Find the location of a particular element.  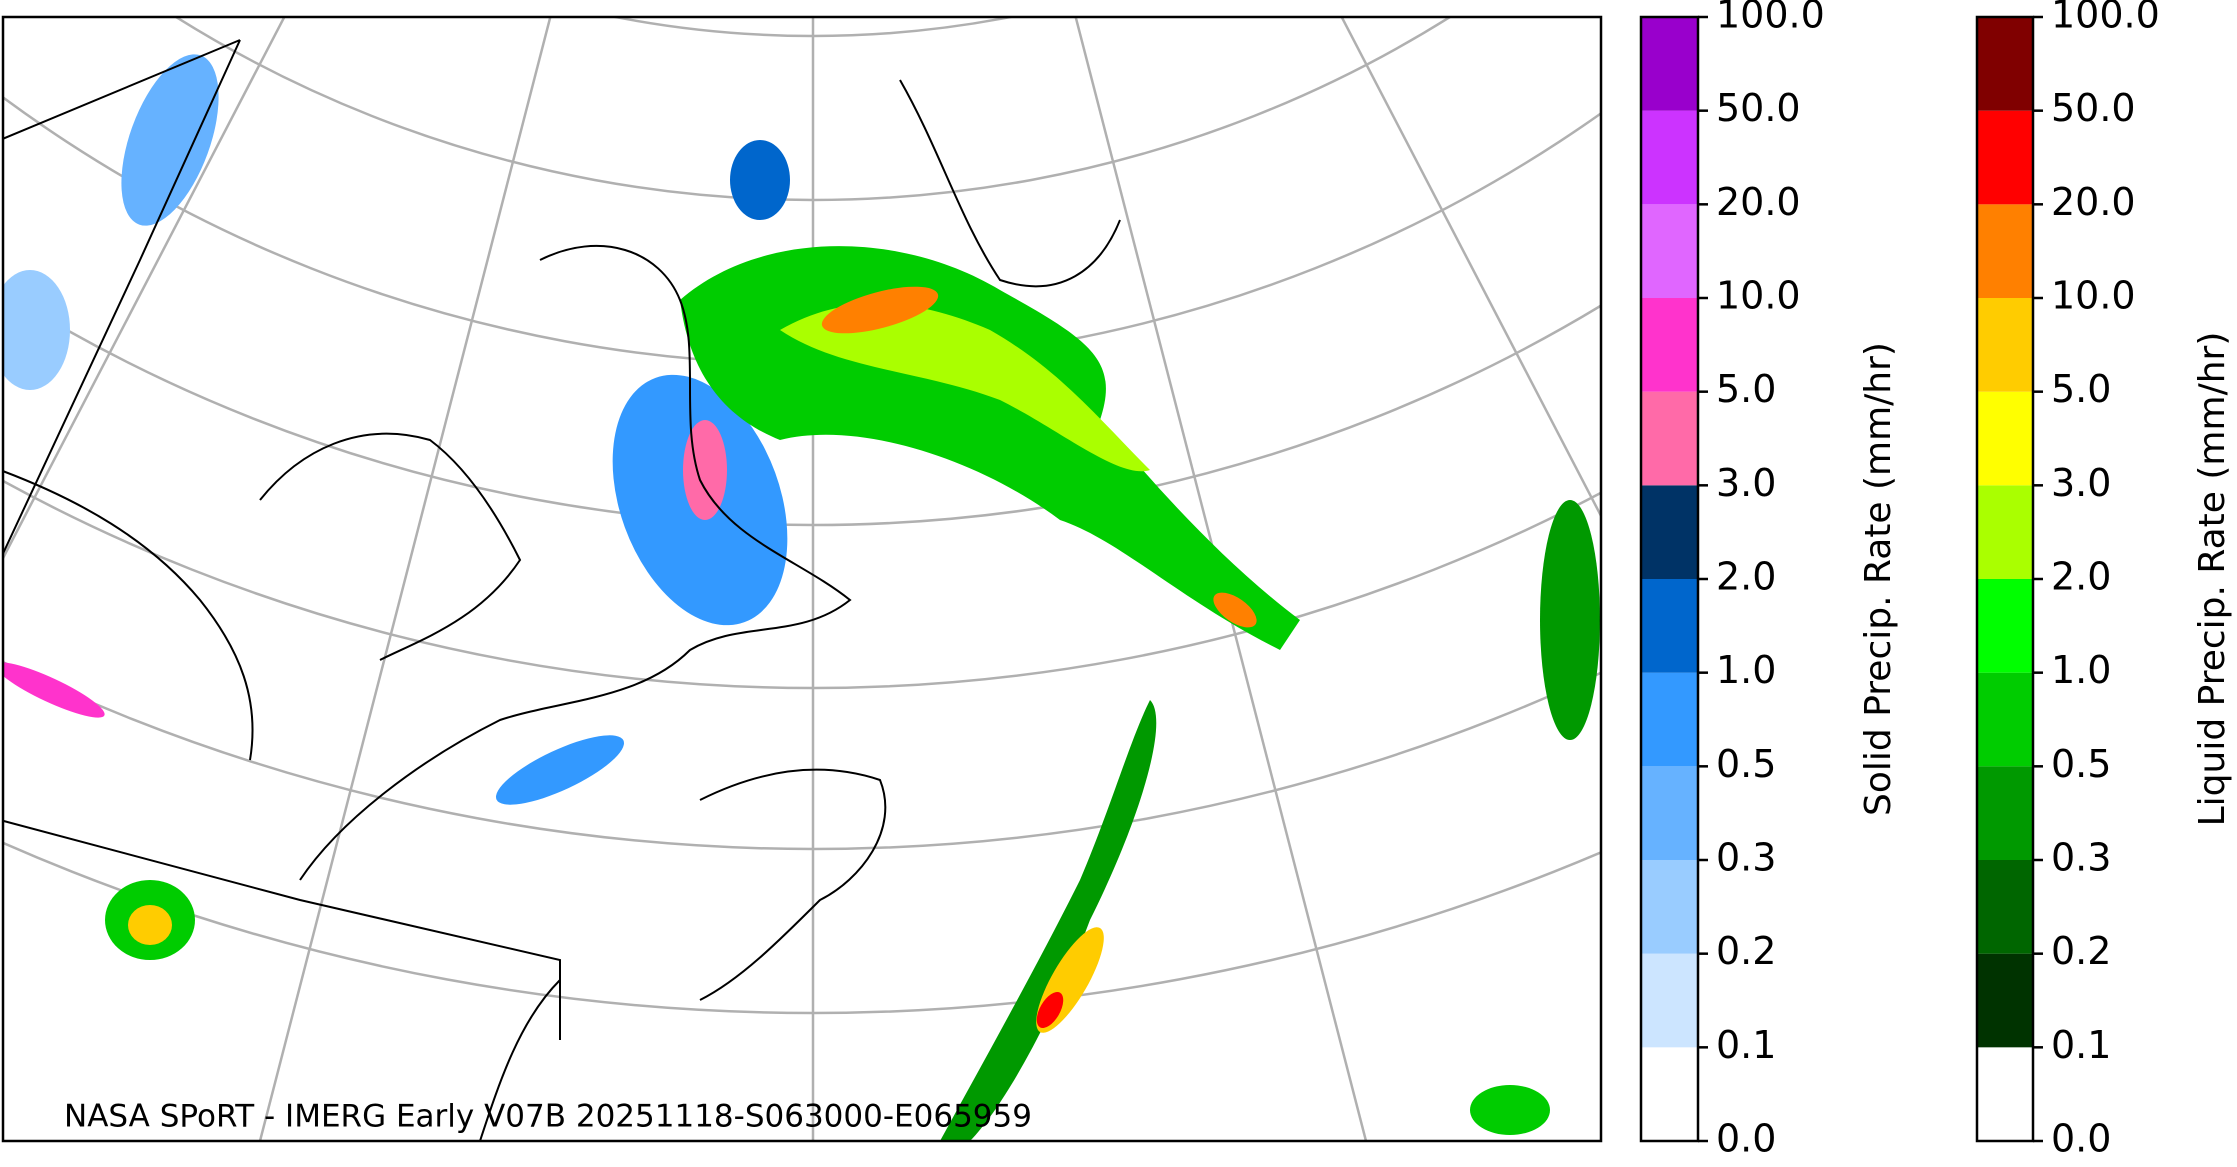

colorbar-label: Solid Precip. Rate (mm/hr) is located at coordinates (1878, 579).